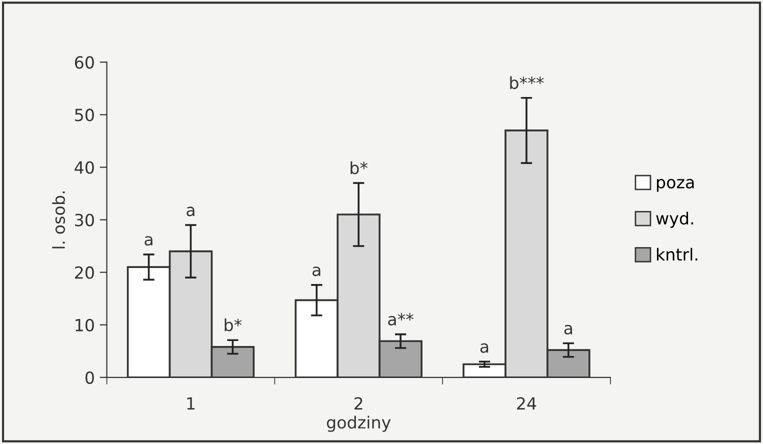 This screenshot has height=444, width=763. Describe the element at coordinates (675, 185) in the screenshot. I see `legend-label: poza` at that location.